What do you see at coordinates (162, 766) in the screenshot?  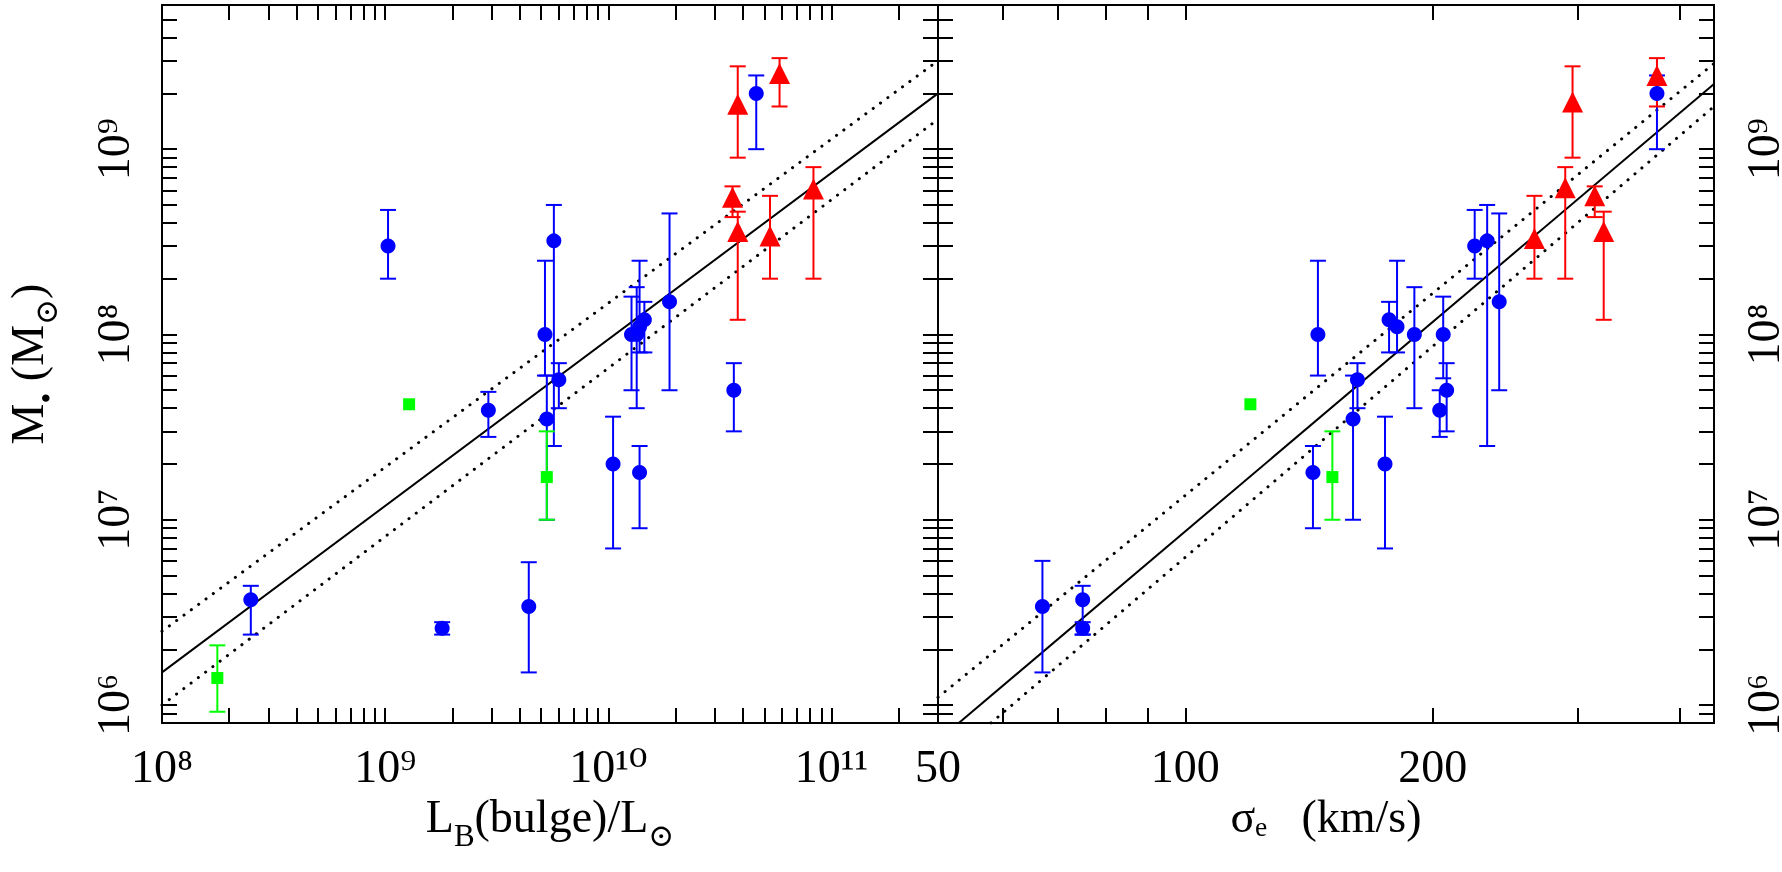 I see `x-tick-label: 10⁸` at bounding box center [162, 766].